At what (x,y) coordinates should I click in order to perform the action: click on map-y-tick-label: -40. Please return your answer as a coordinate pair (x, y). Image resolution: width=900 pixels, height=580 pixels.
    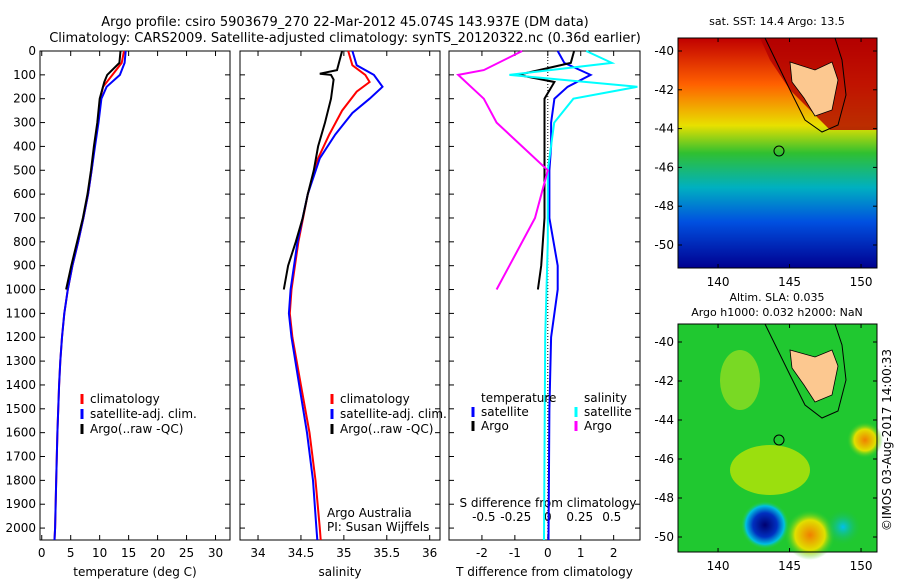
    Looking at the image, I should click on (664, 51).